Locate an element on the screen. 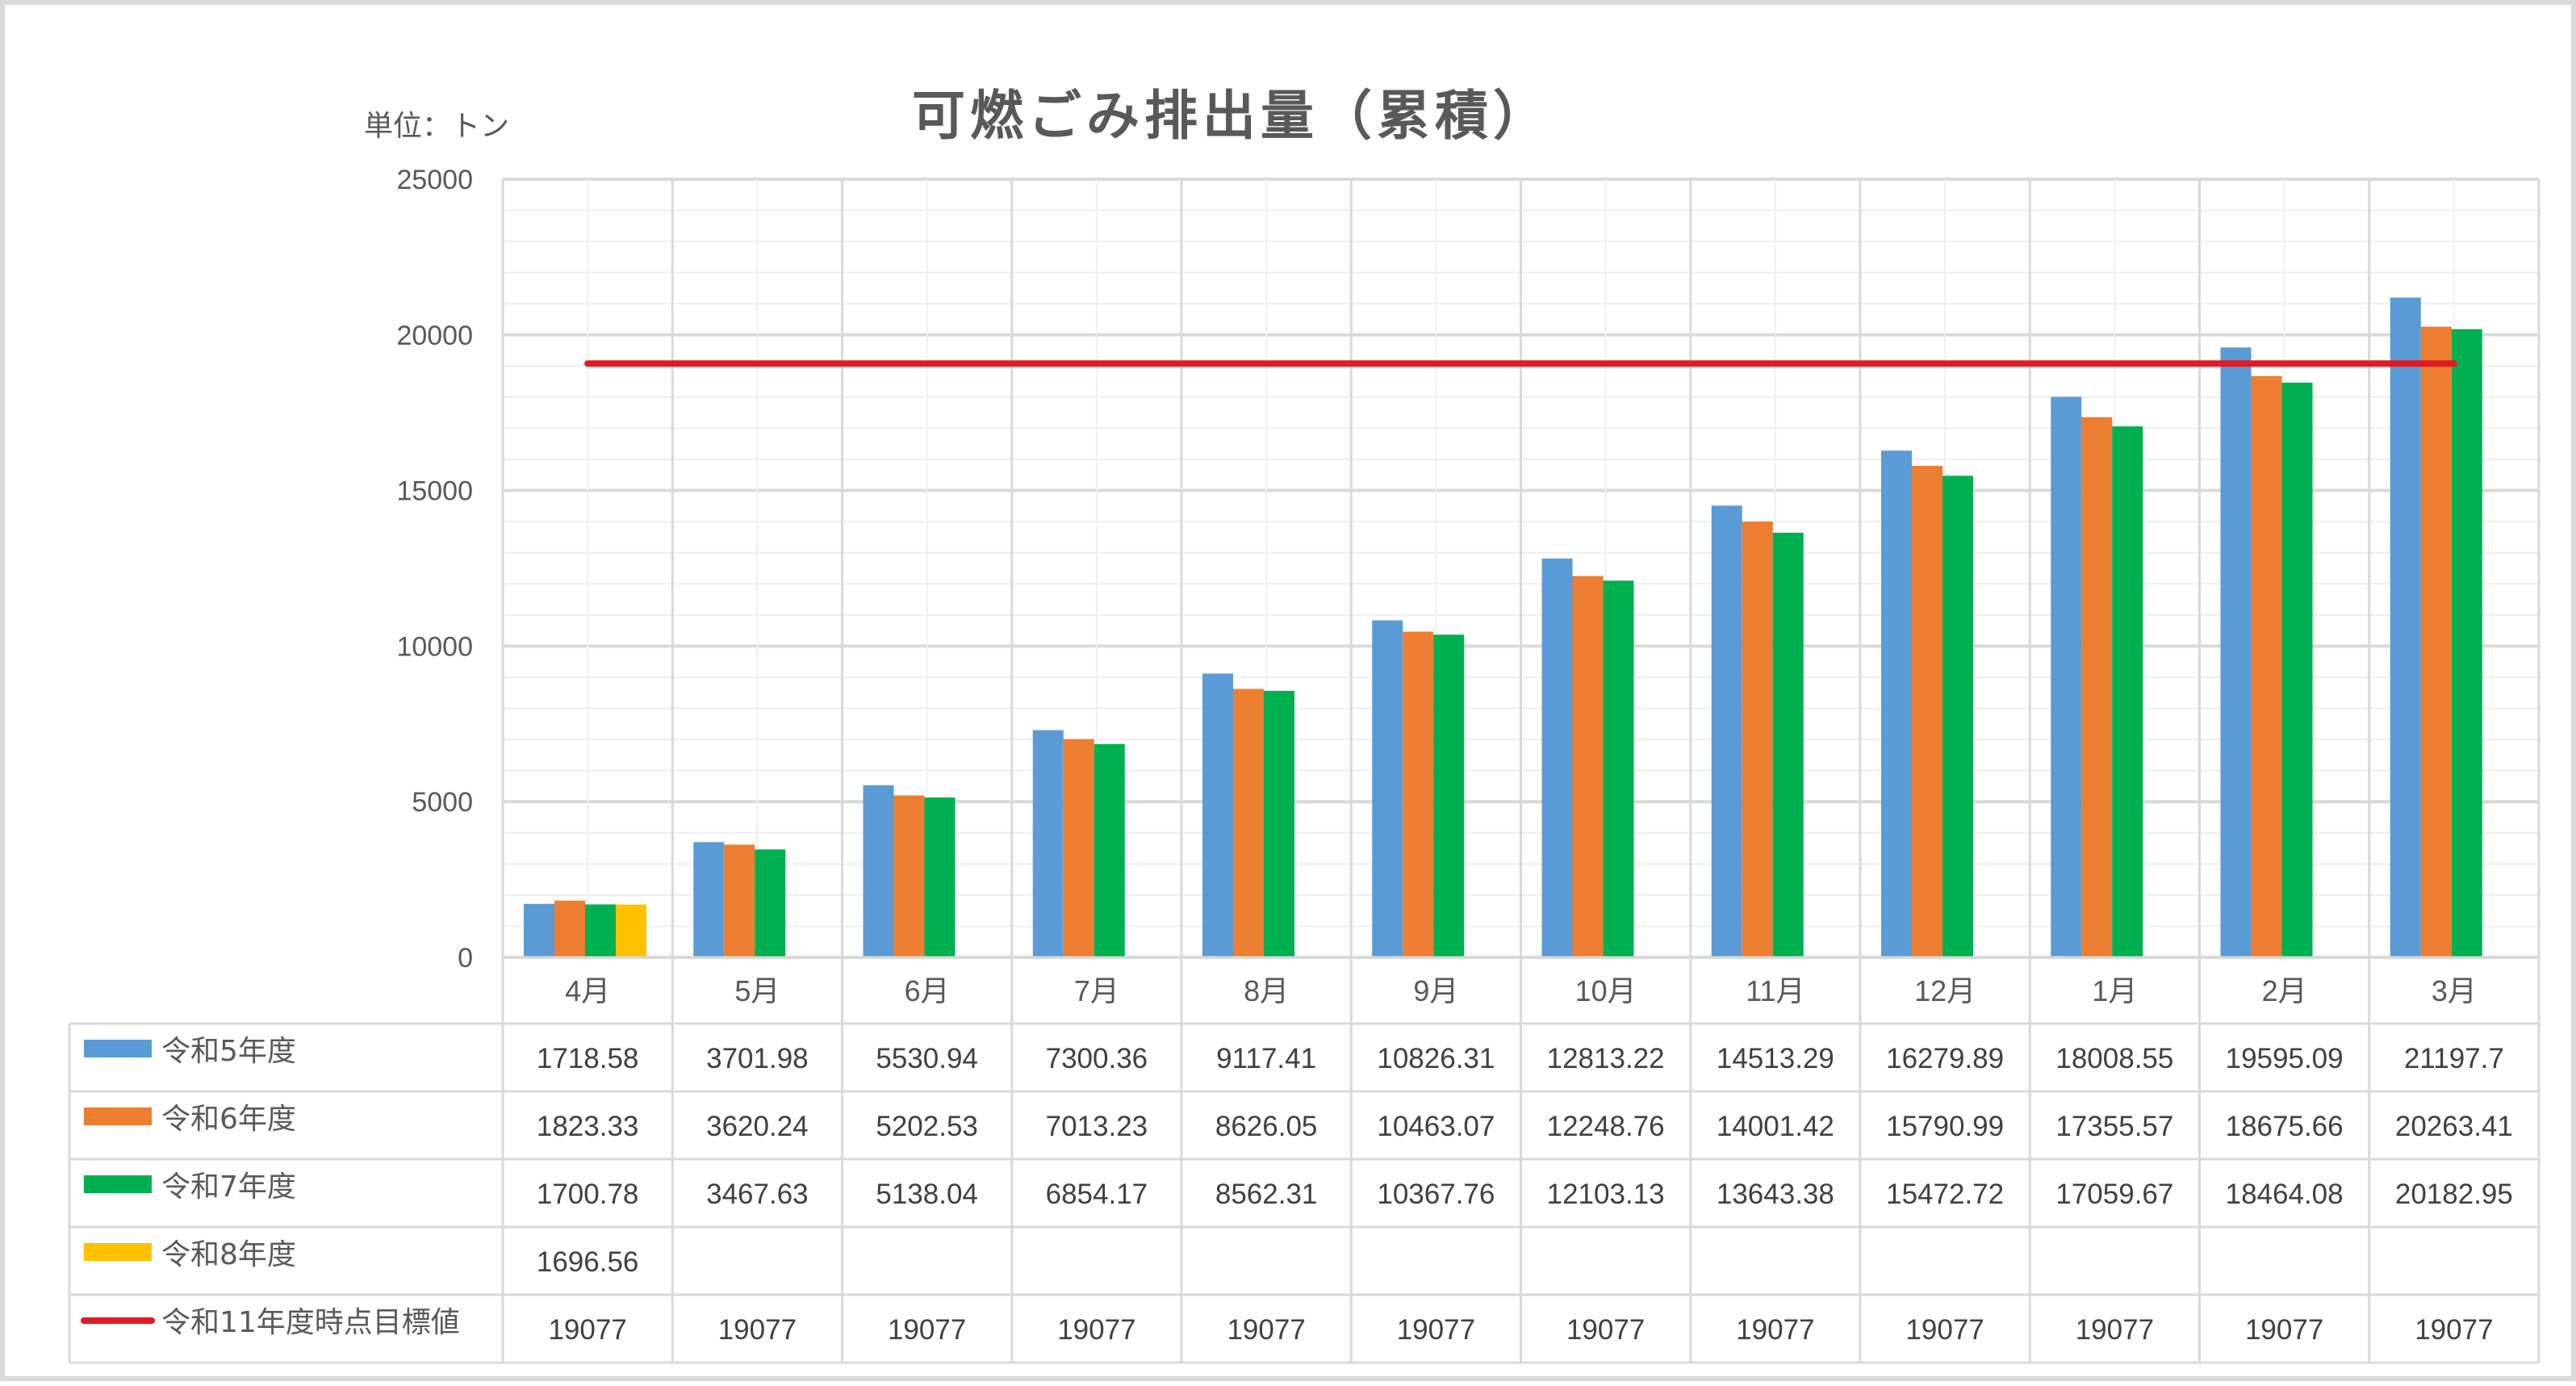  table-cell-value: 10463.07 is located at coordinates (1436, 1126).